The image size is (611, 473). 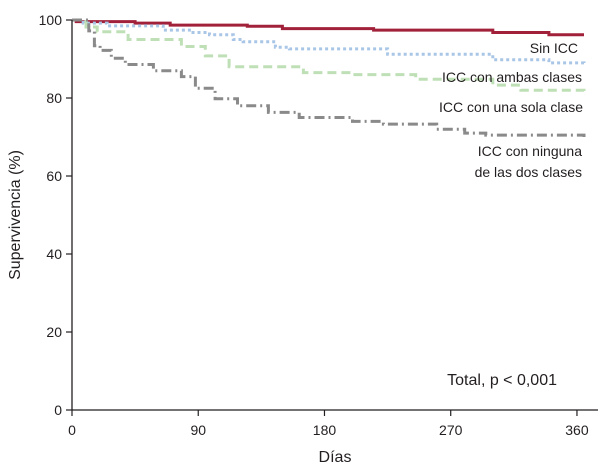 What do you see at coordinates (528, 172) in the screenshot?
I see `series-label-ninguna-line2: de las dos clases` at bounding box center [528, 172].